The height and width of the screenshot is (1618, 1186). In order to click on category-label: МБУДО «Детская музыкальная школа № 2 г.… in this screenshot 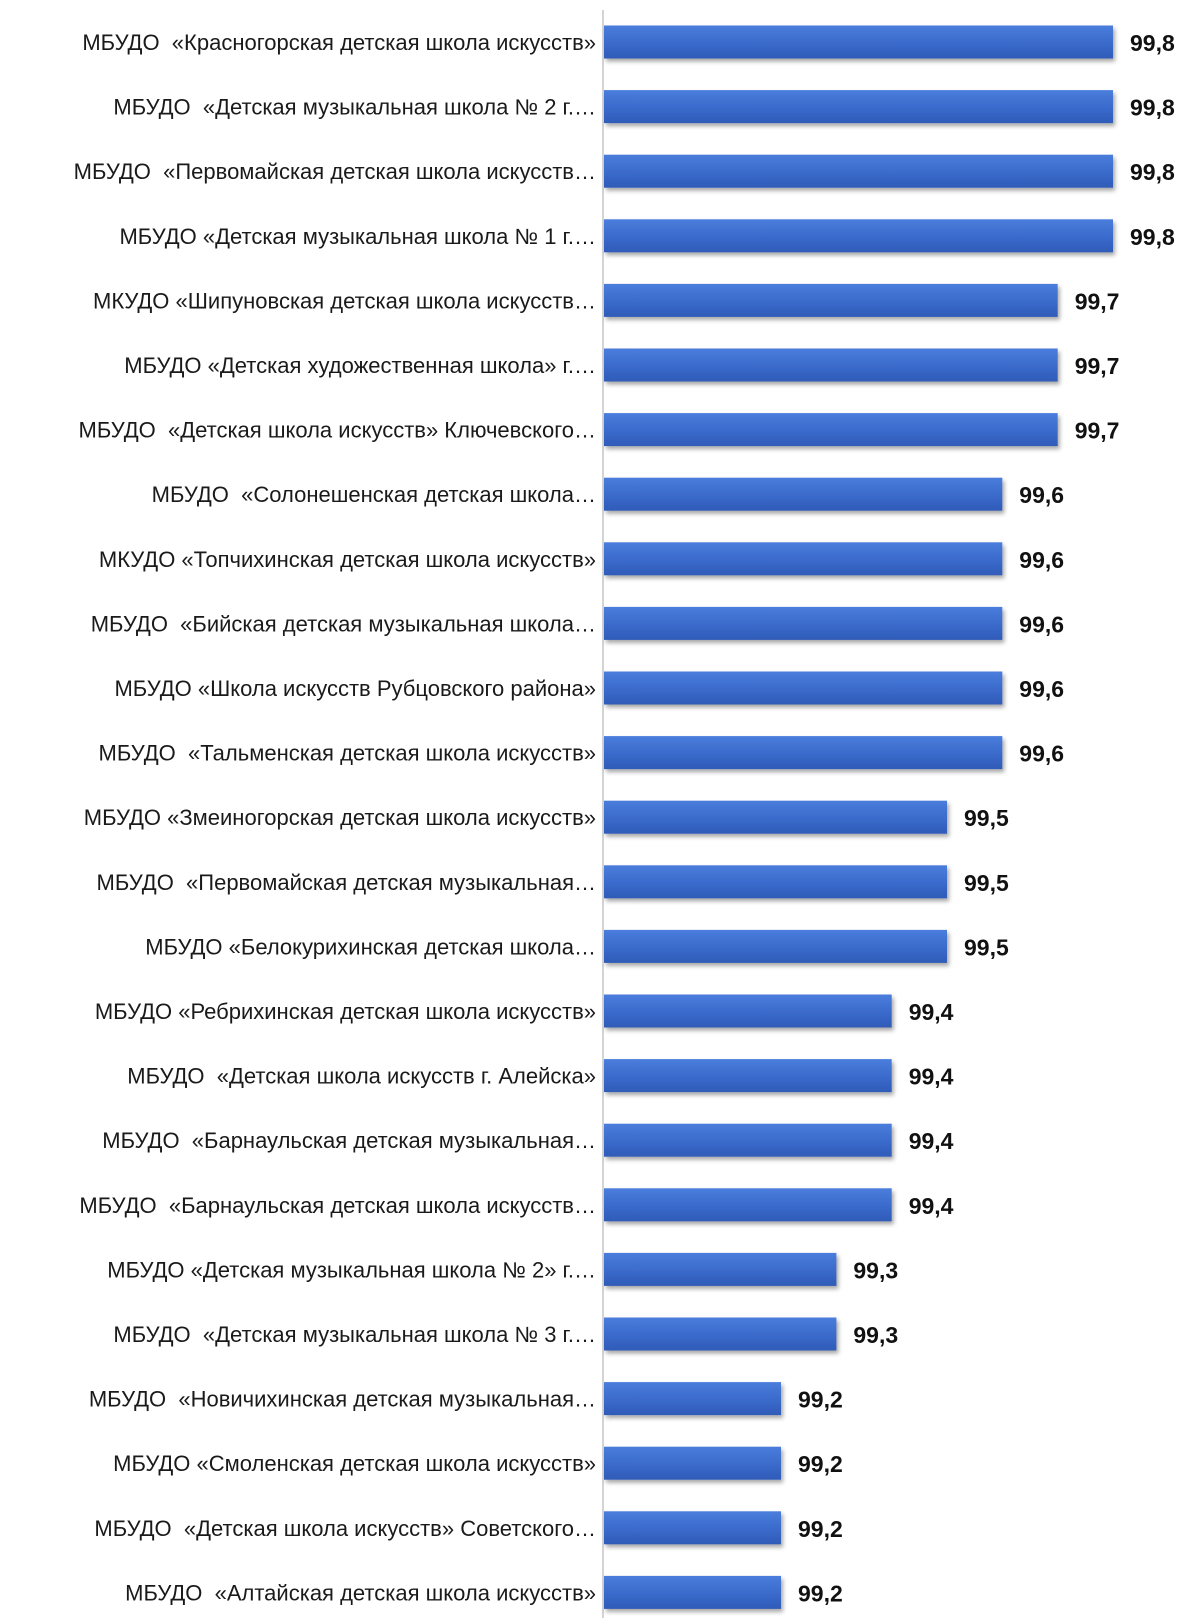, I will do `click(354, 107)`.